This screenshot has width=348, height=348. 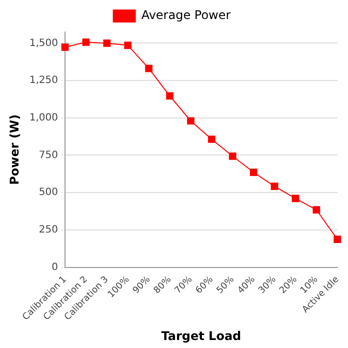 What do you see at coordinates (43, 43) in the screenshot?
I see `y-tick-label: 1,500` at bounding box center [43, 43].